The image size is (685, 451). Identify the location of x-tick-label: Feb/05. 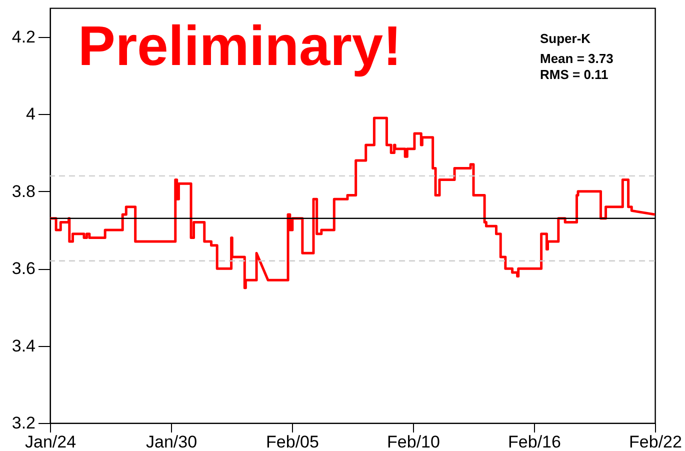
(292, 441).